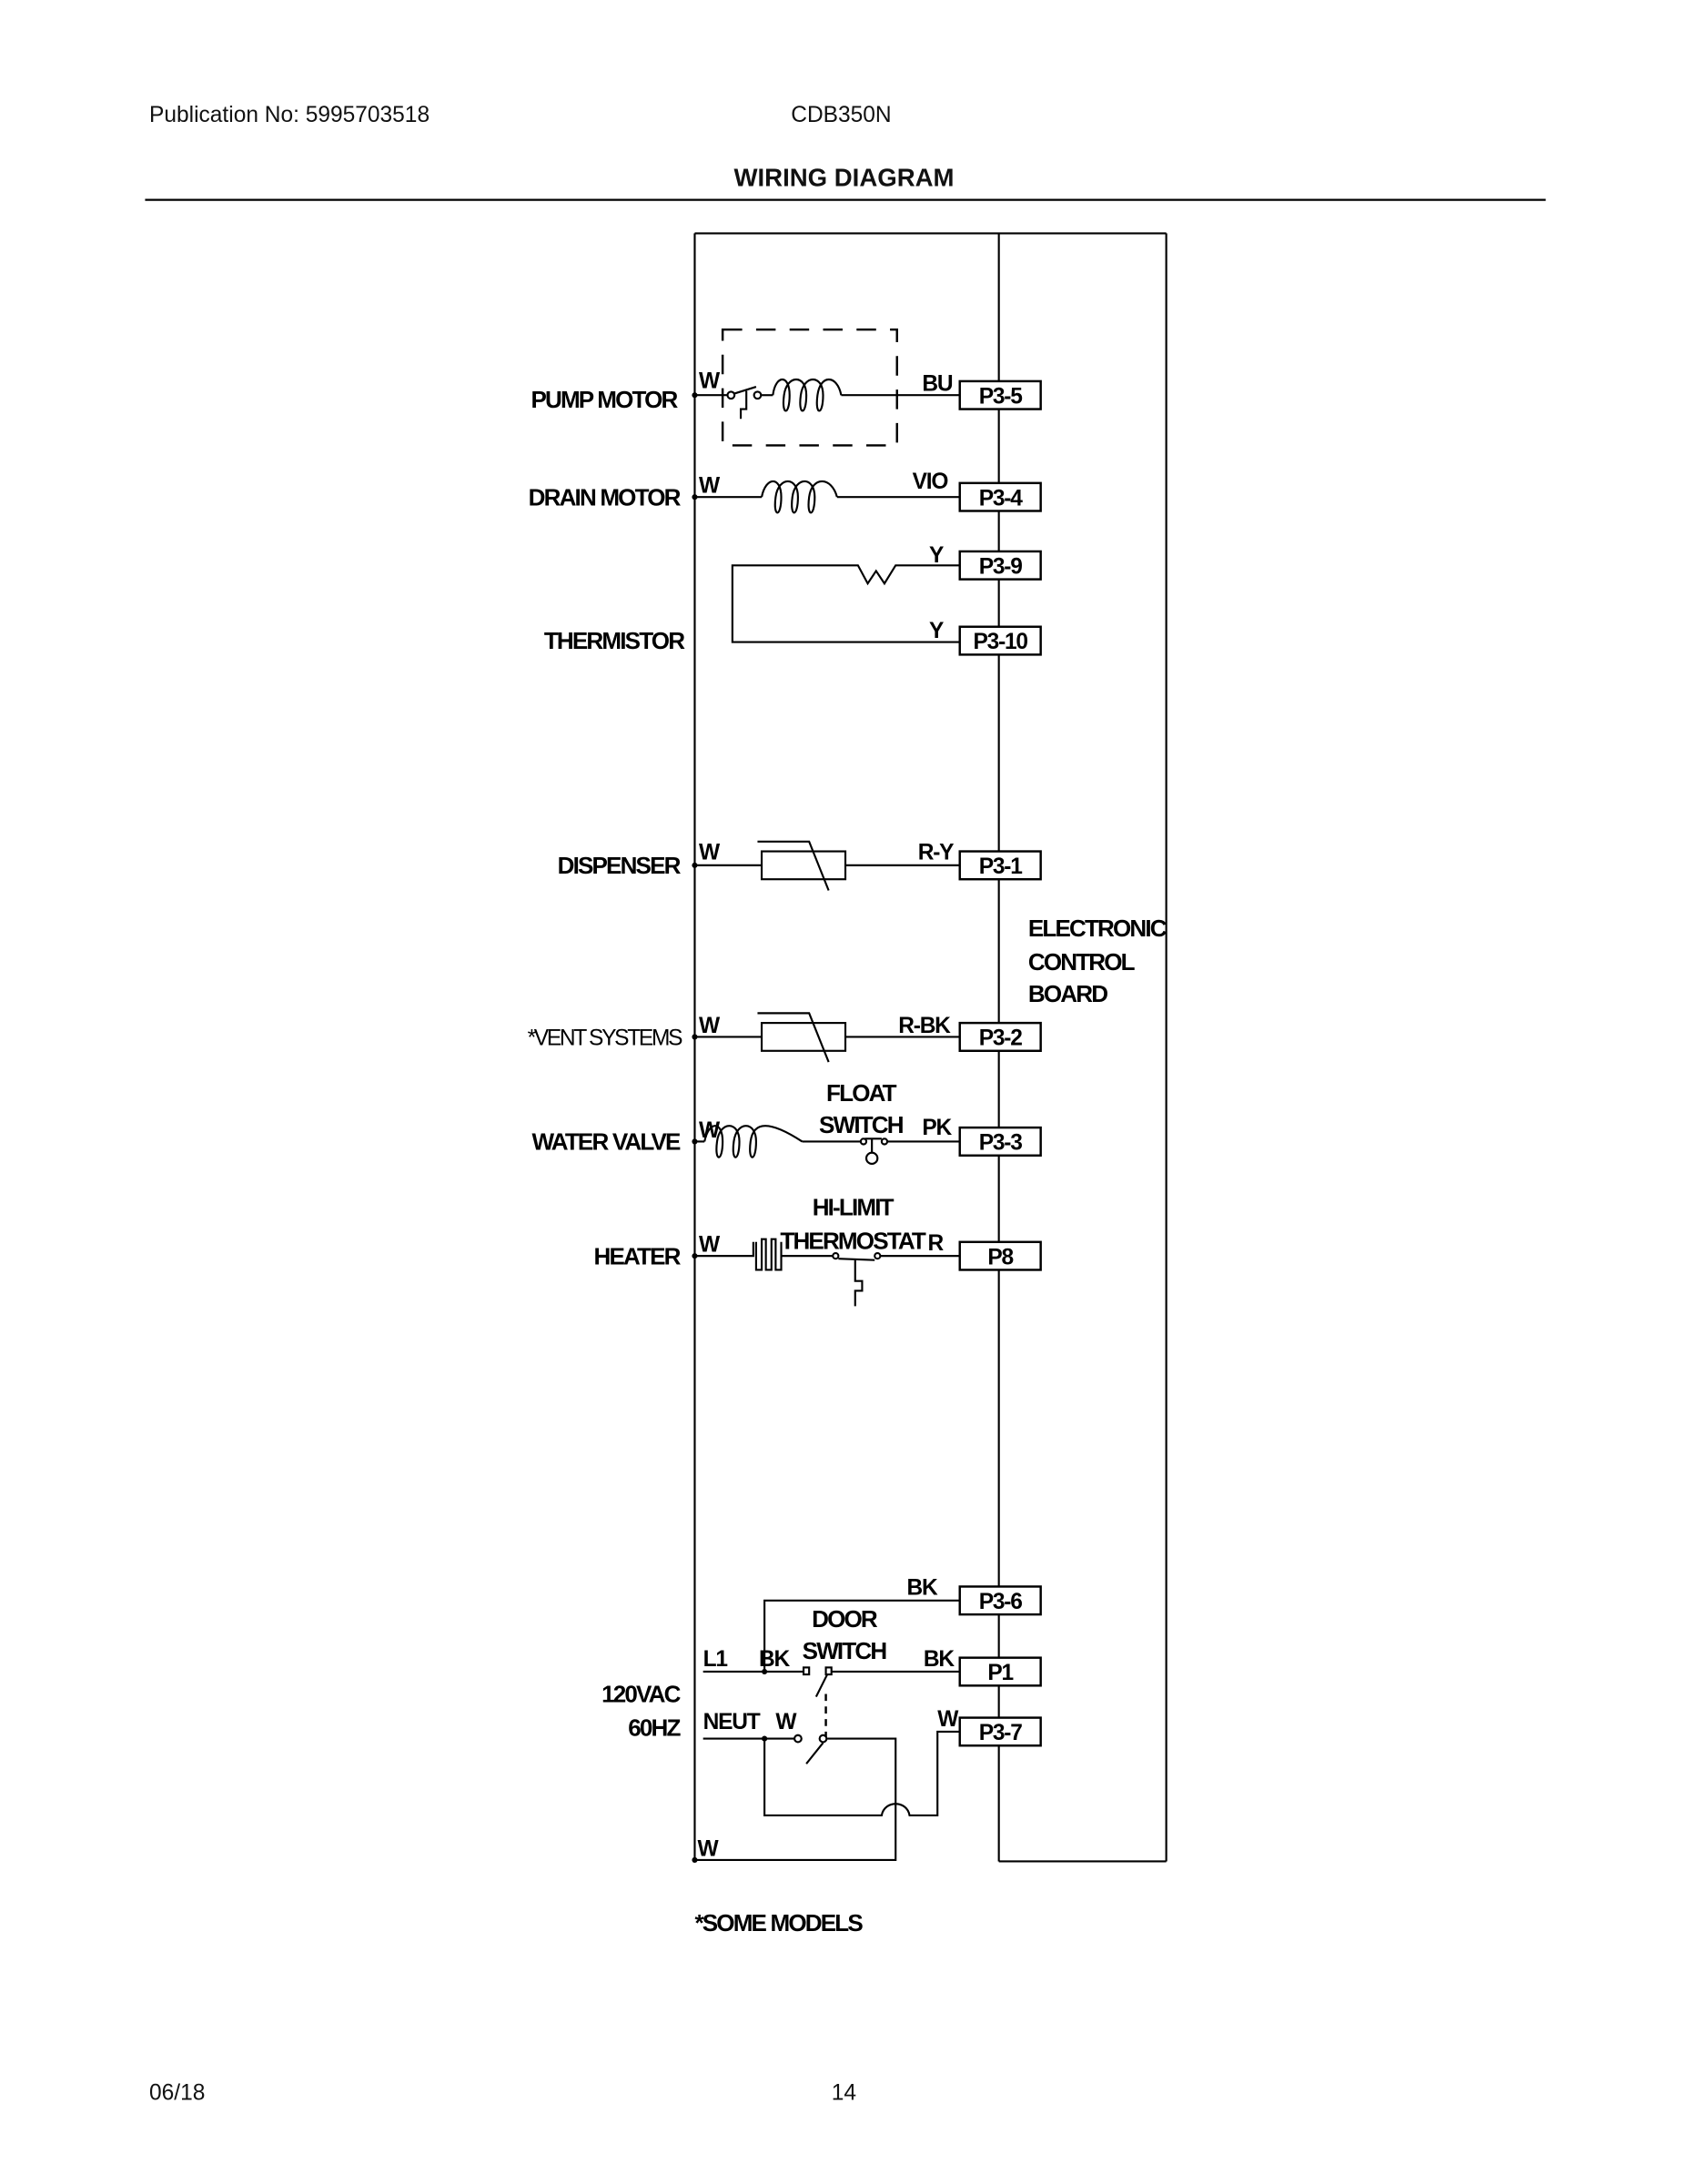  Describe the element at coordinates (607, 1142) in the screenshot. I see `svg-text: WATER VALVE` at that location.